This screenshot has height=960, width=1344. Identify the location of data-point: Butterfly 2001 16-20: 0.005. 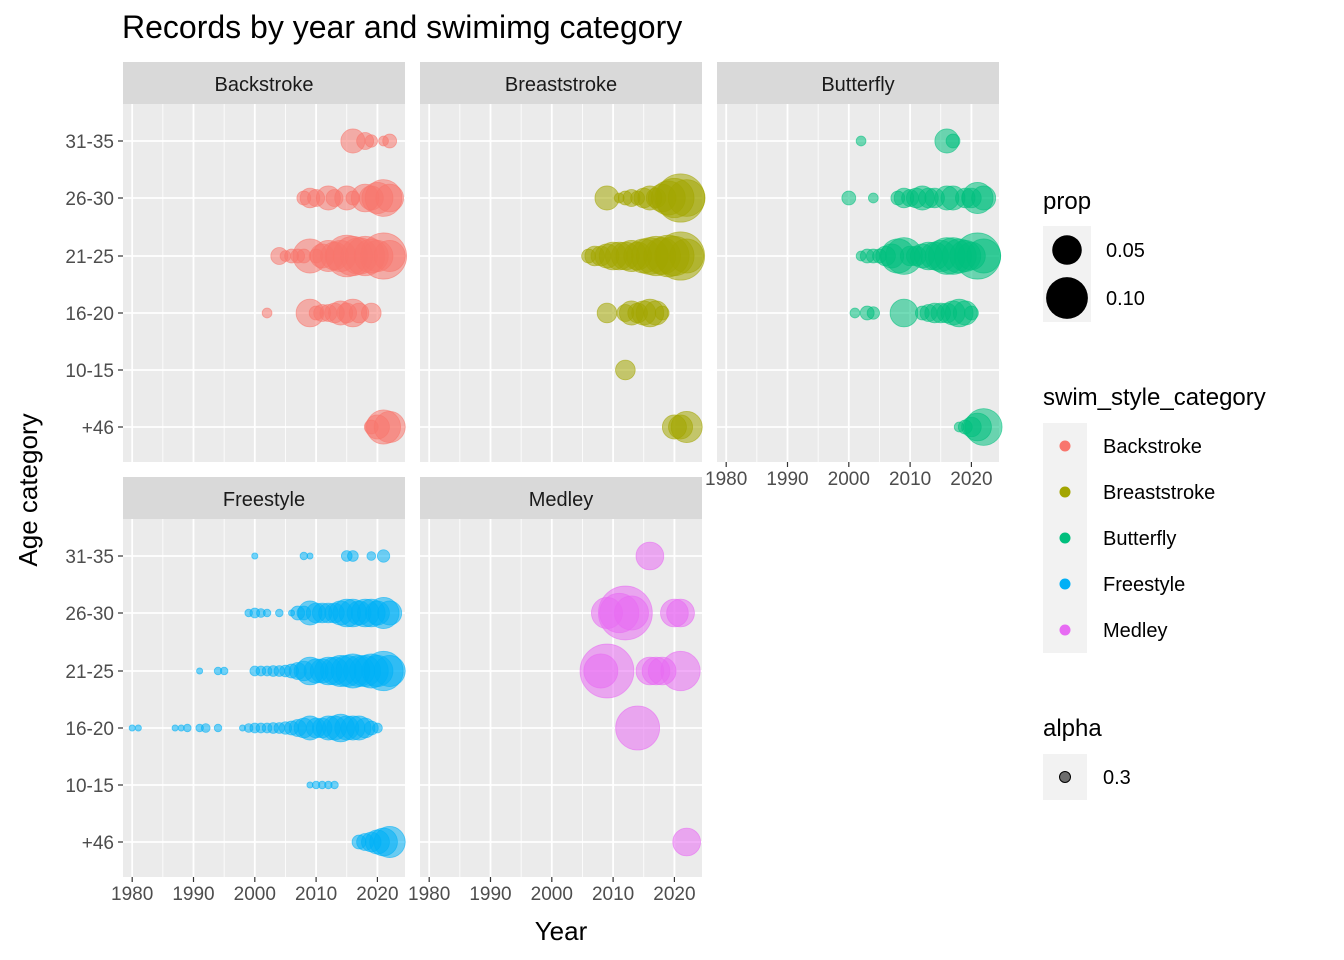
(855, 313).